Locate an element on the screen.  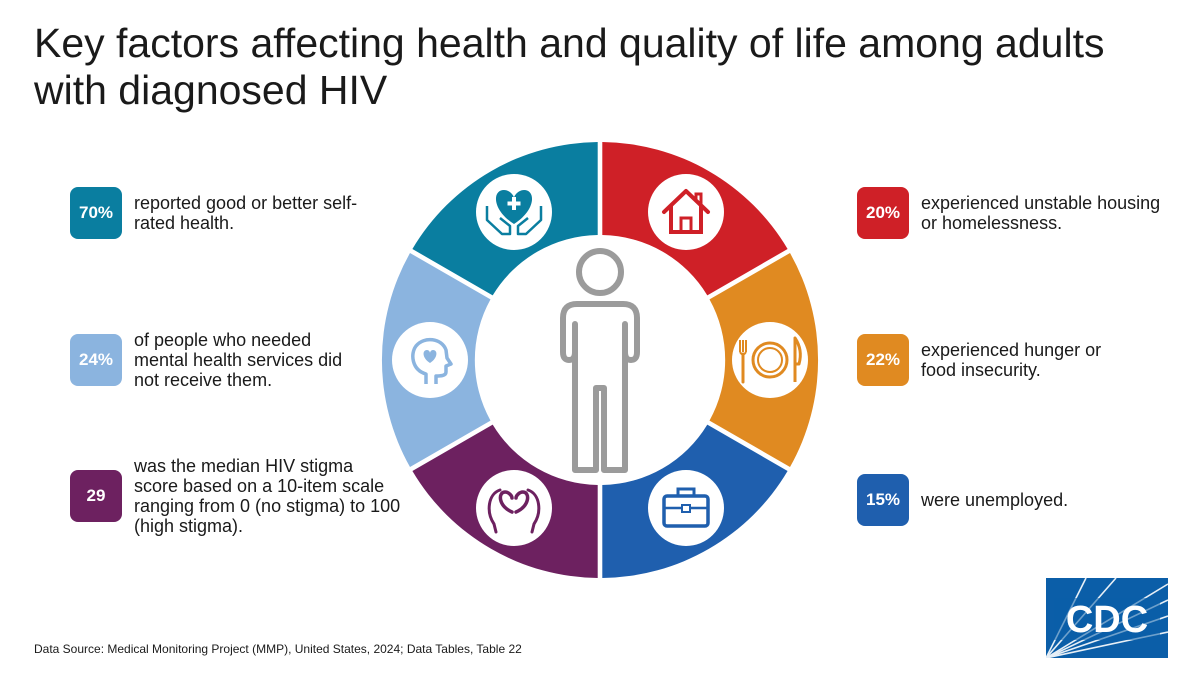
stat-badge: 15% is located at coordinates (883, 500).